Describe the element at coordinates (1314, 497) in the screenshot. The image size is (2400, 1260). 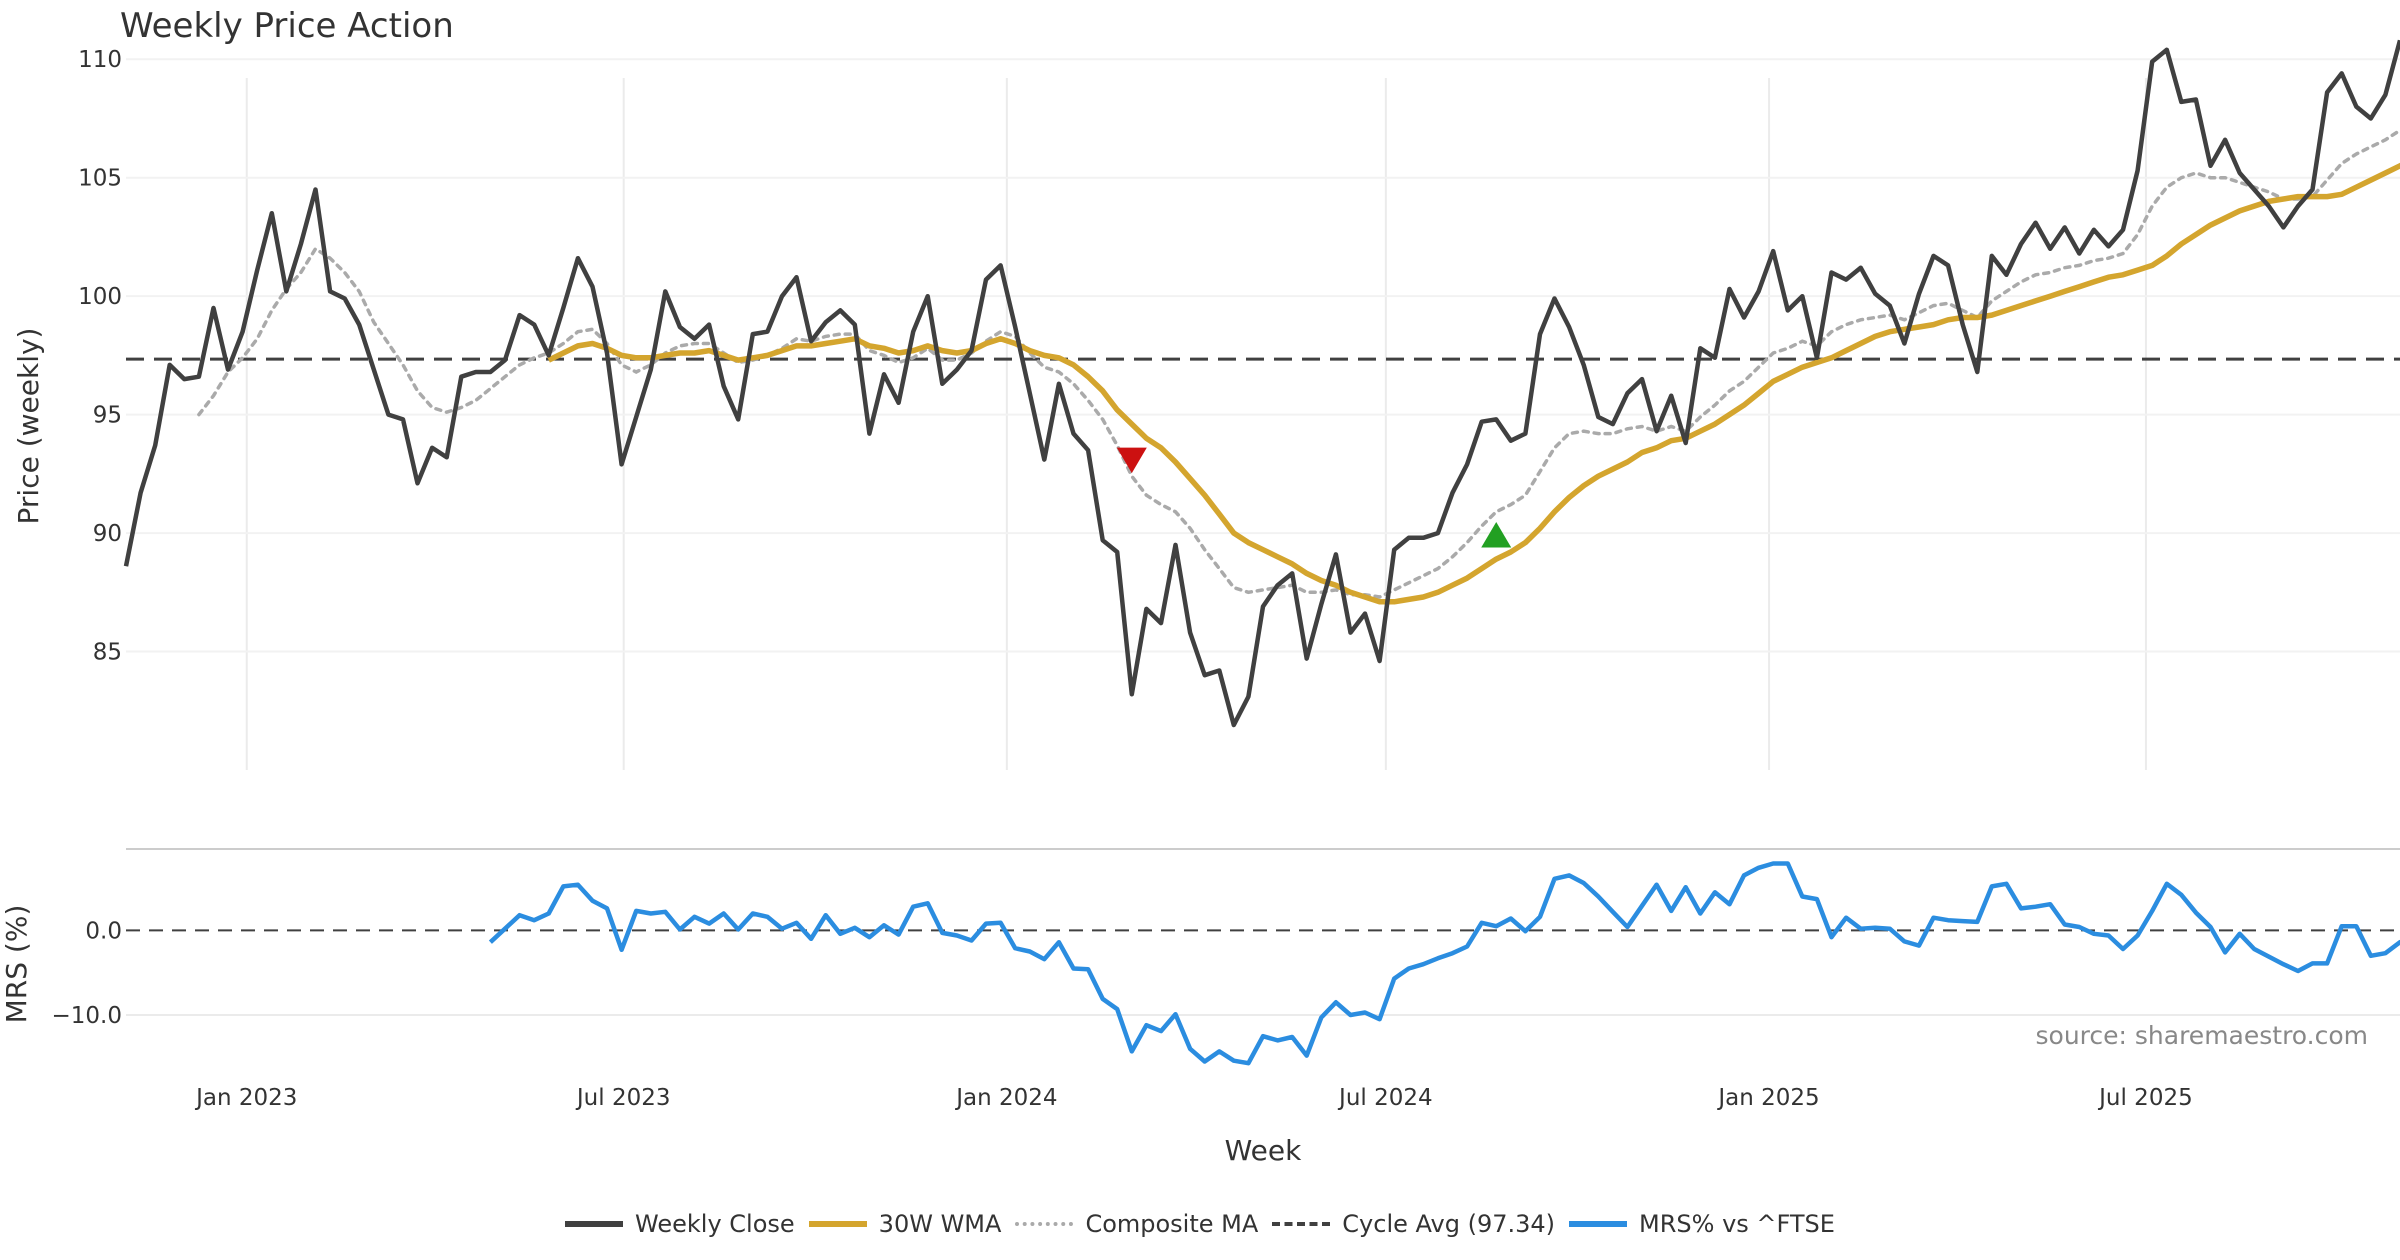
I see `signal-markers` at that location.